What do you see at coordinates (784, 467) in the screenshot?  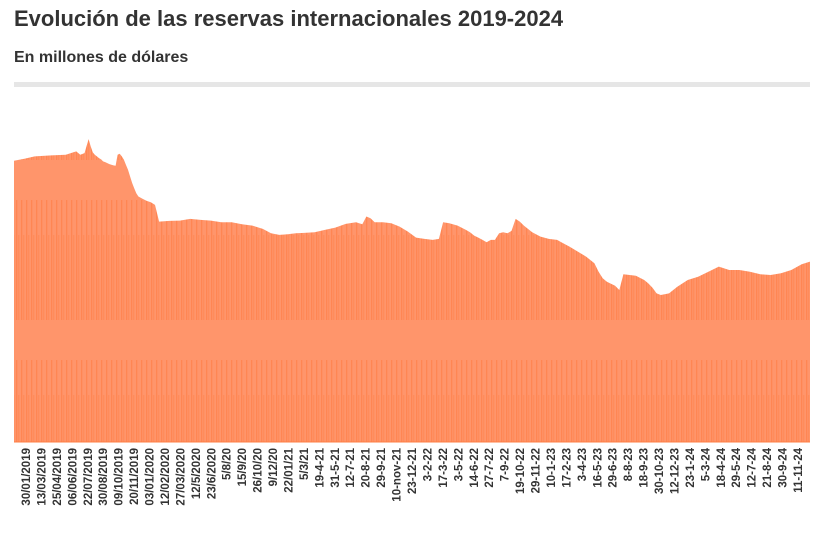 I see `x-tick-label: 30-9-24` at bounding box center [784, 467].